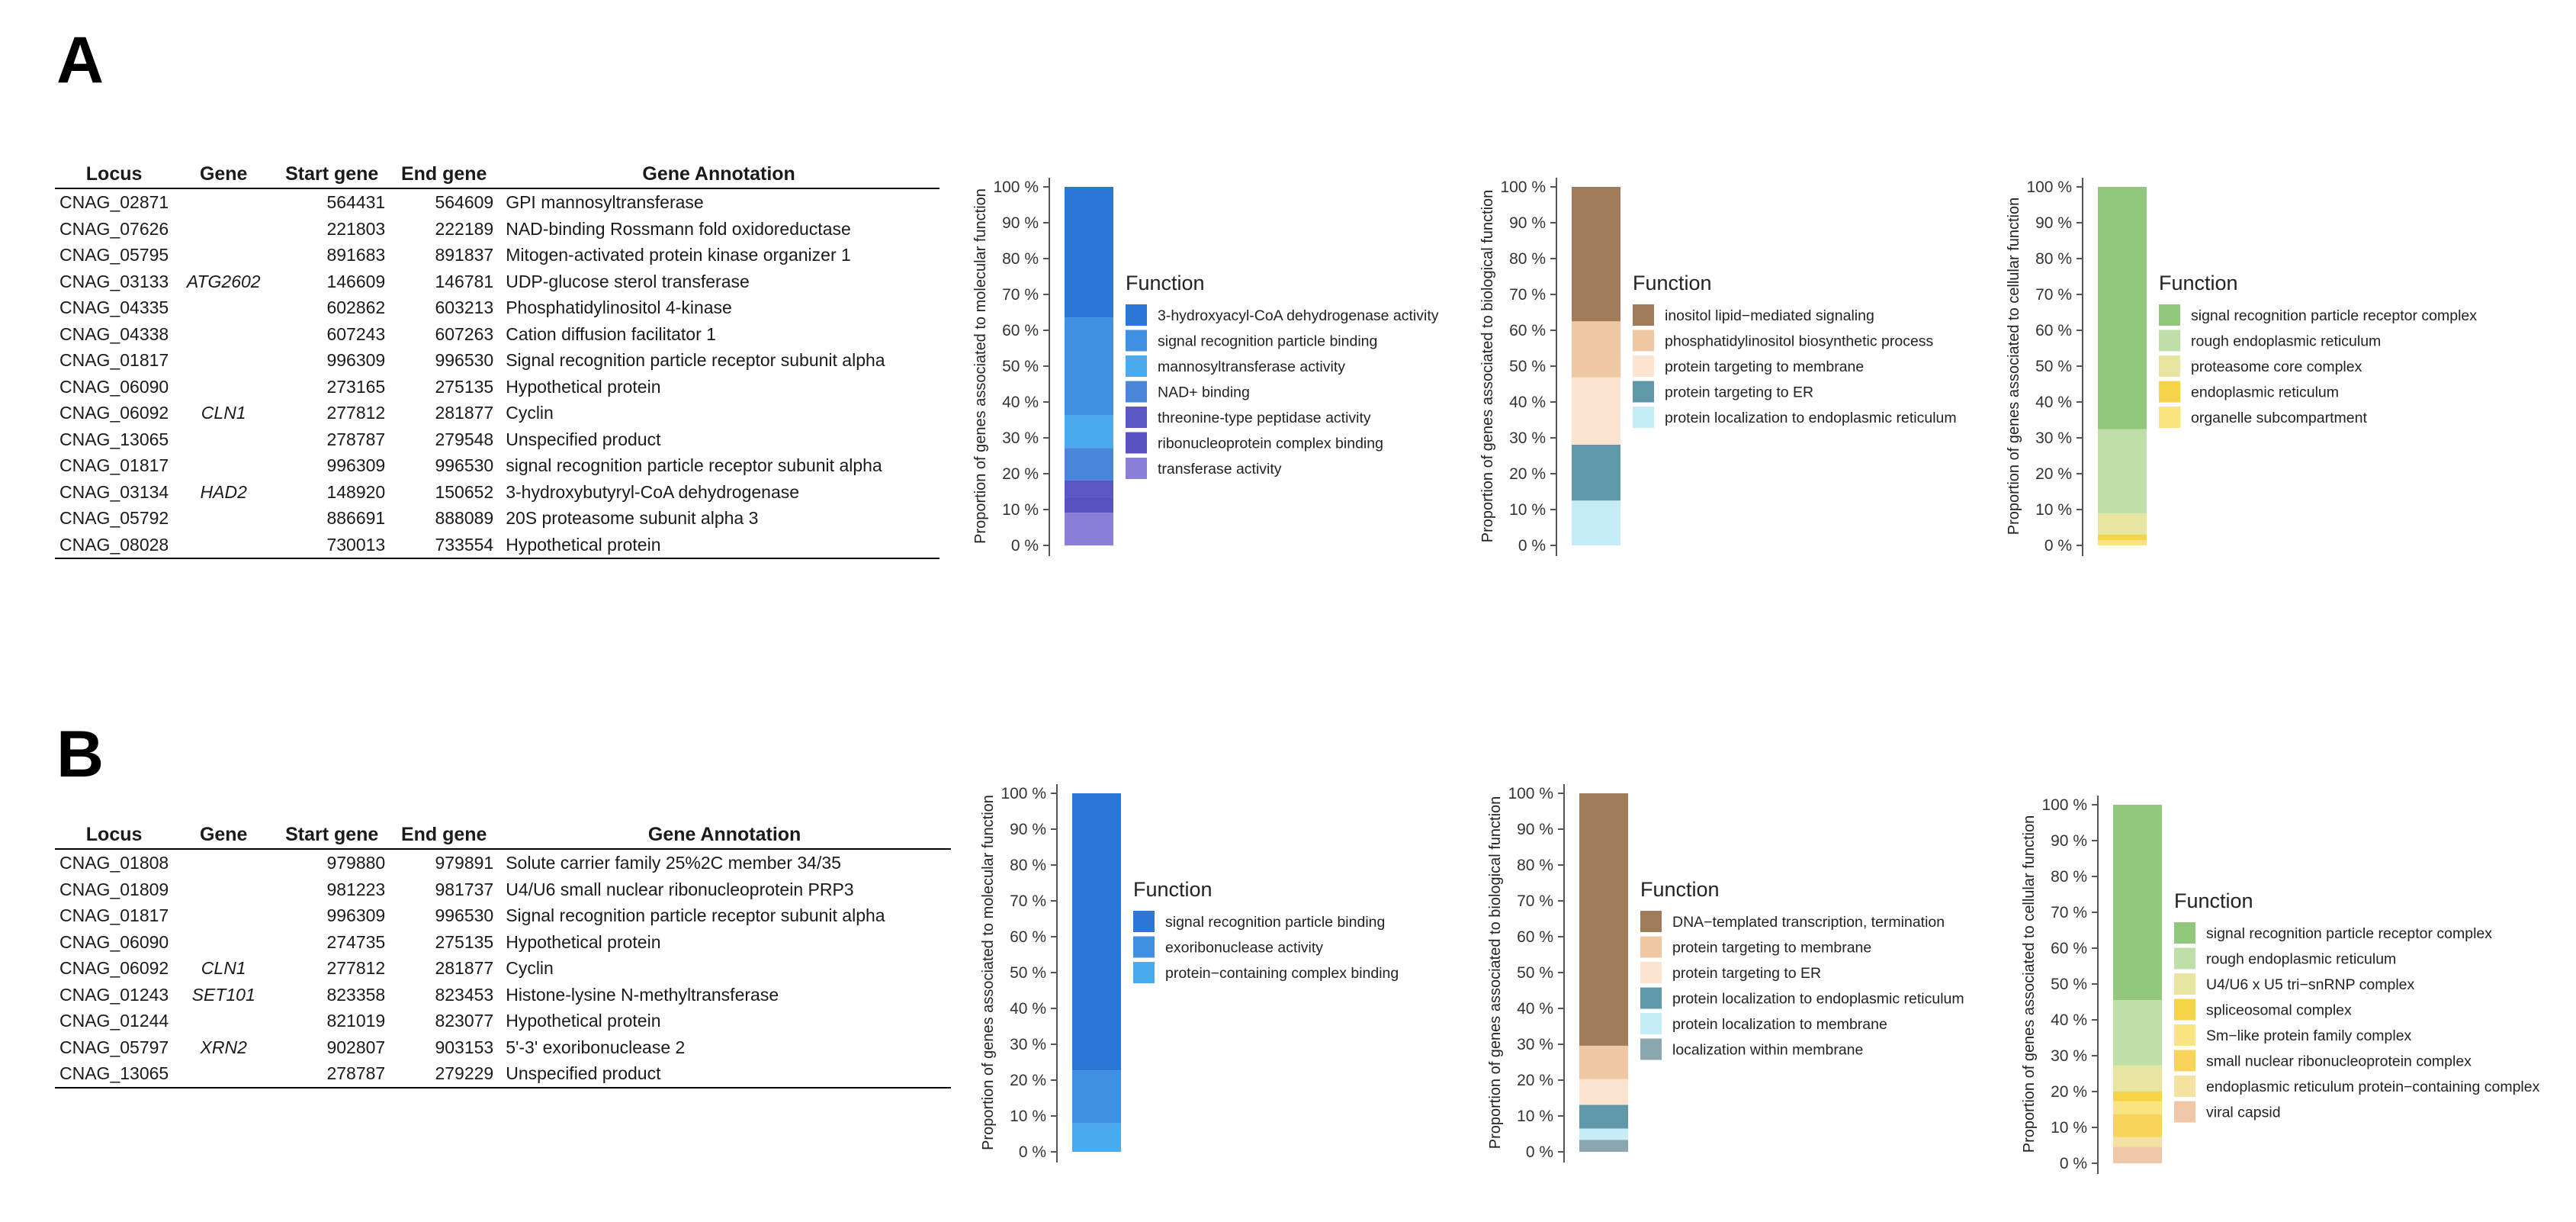  What do you see at coordinates (332, 545) in the screenshot?
I see `cell-start-gene: 730013` at bounding box center [332, 545].